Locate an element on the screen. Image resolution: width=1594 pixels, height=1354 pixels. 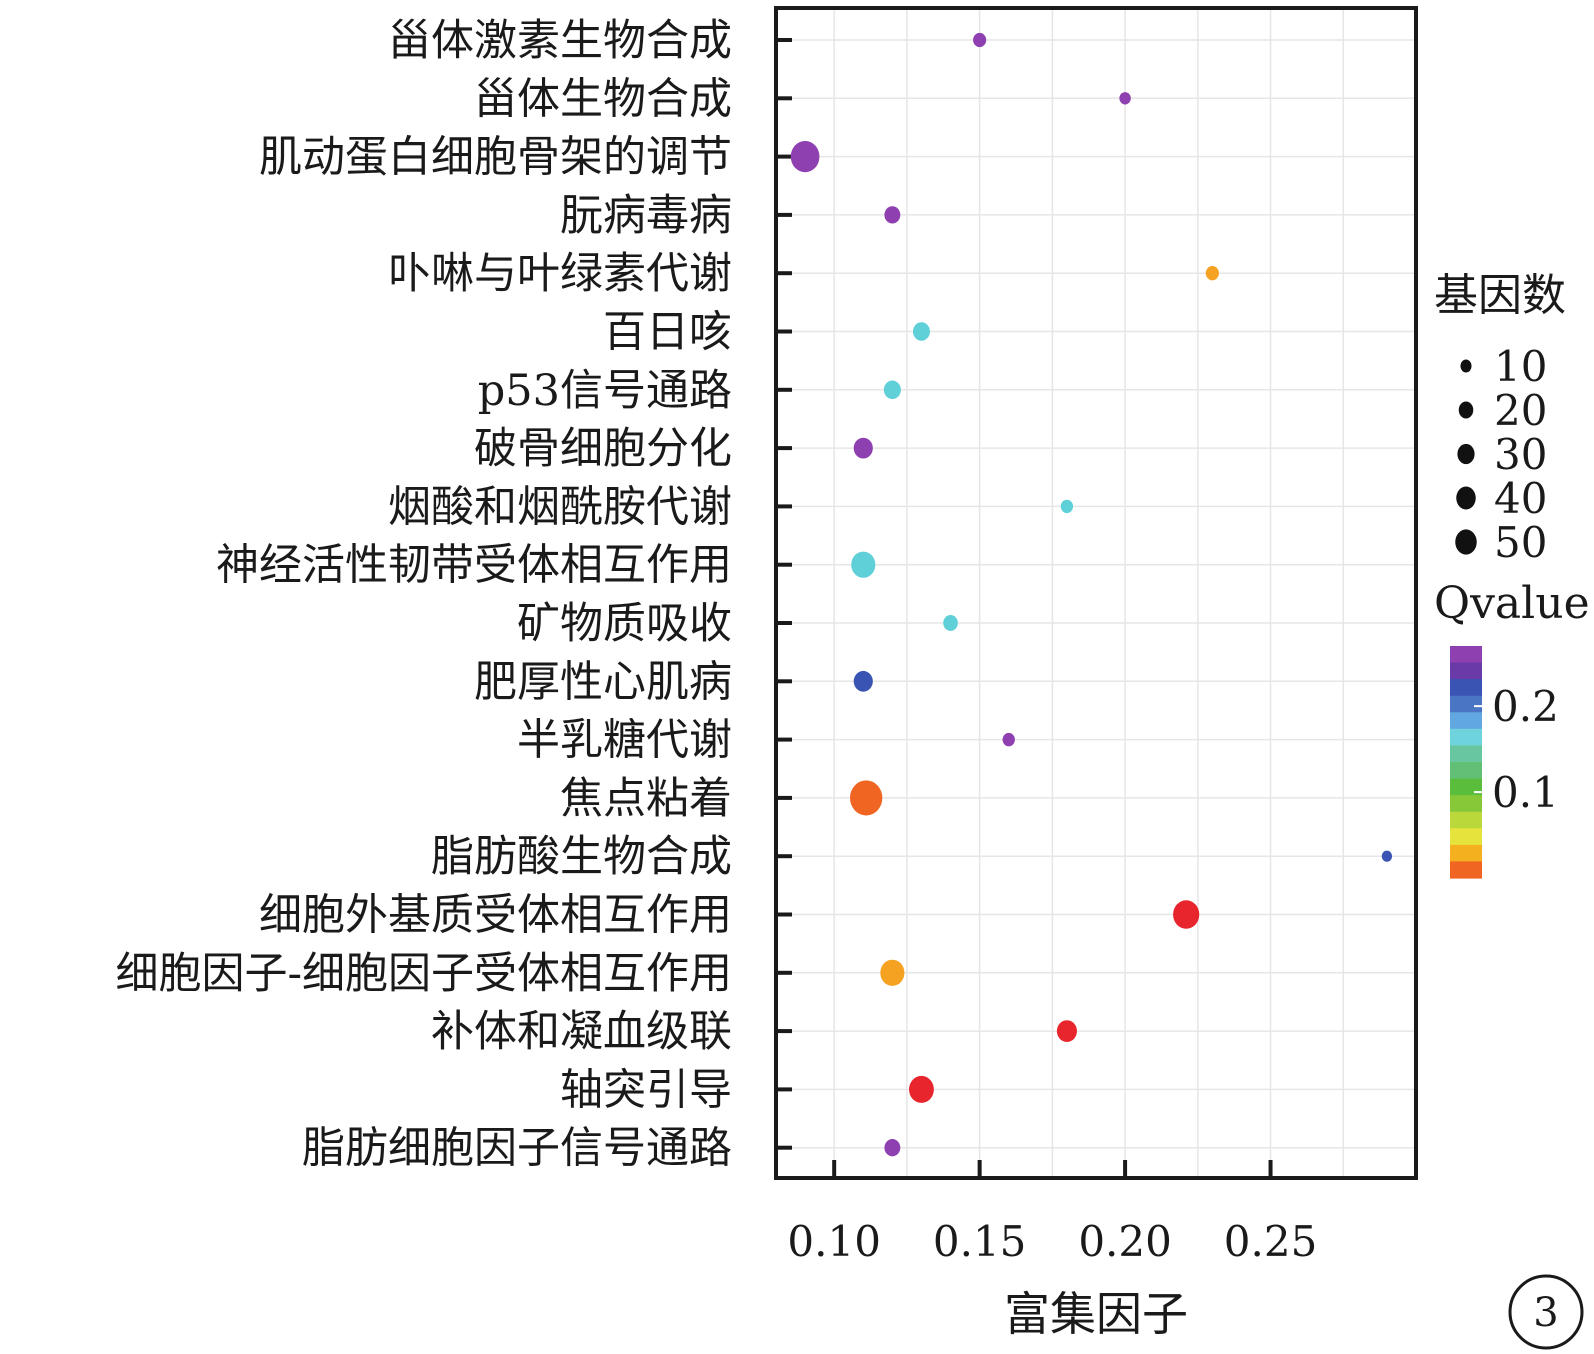
category-label: 破骨细胞分化 is located at coordinates (603, 449).